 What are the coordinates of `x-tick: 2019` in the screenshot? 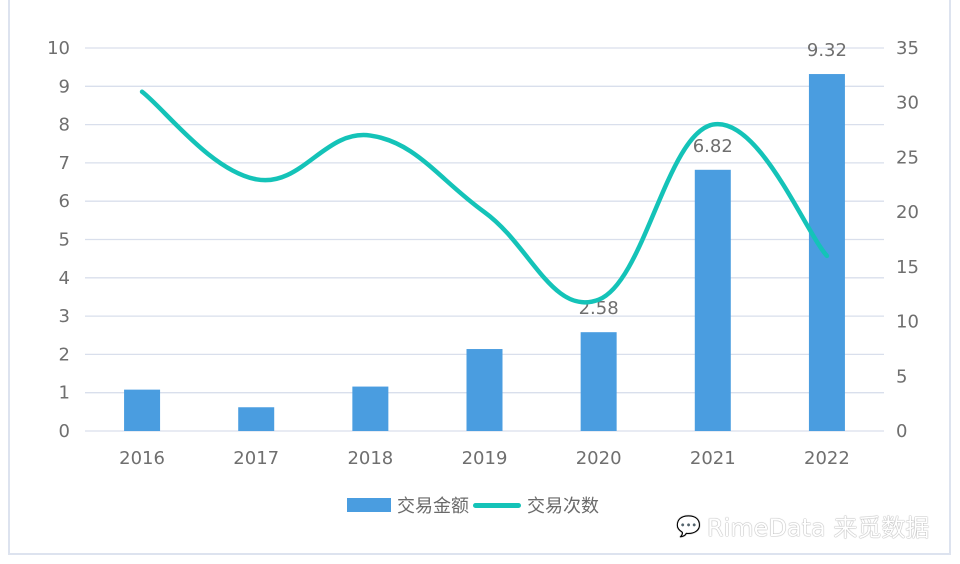 It's located at (485, 458).